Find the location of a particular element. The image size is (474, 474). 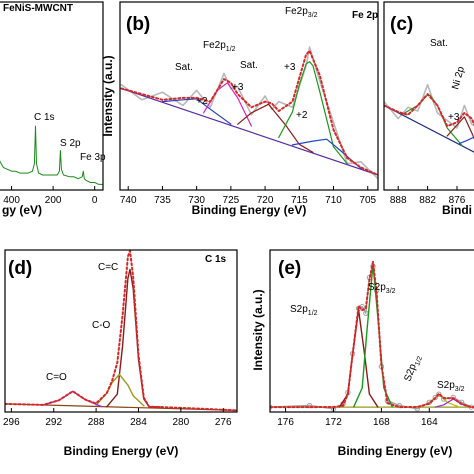

annotation-text: C=O is located at coordinates (56, 377).